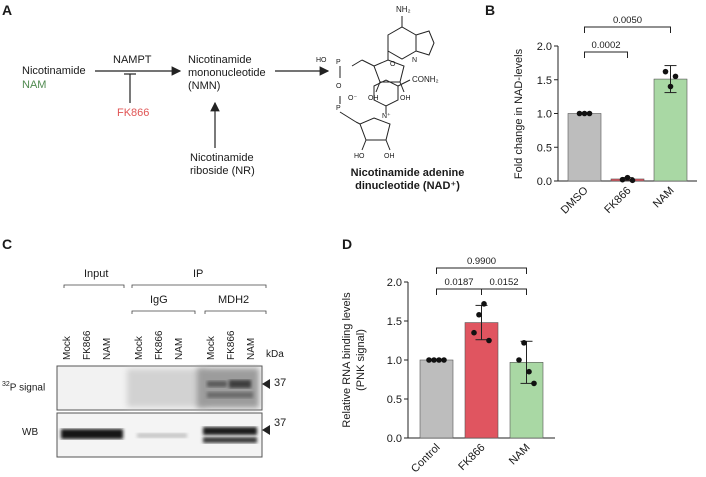 This screenshot has width=706, height=477. What do you see at coordinates (575, 200) in the screenshot?
I see `x-tick-label: DMSO` at bounding box center [575, 200].